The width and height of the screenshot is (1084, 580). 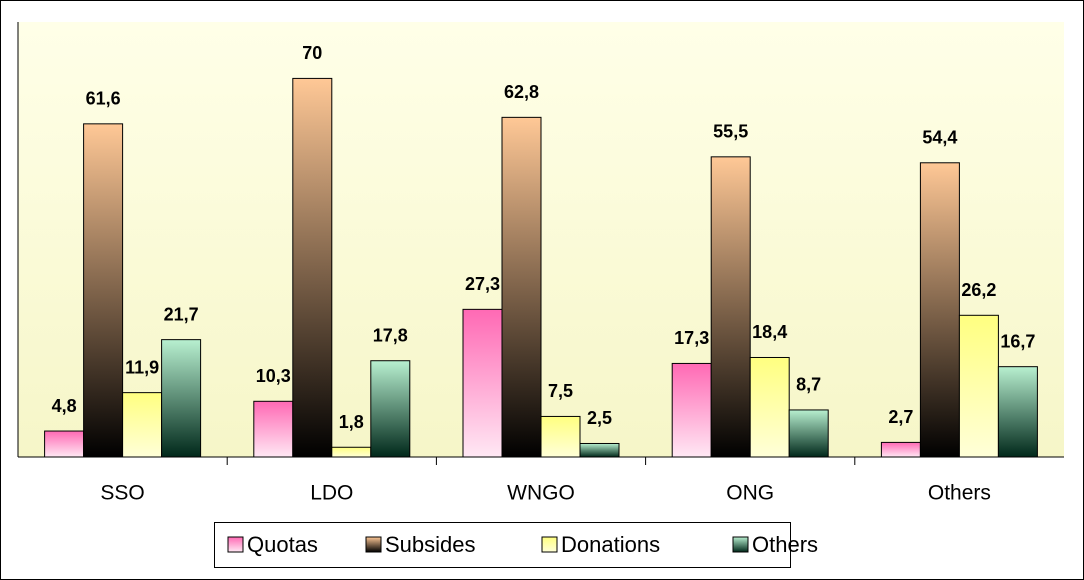 What do you see at coordinates (122, 493) in the screenshot?
I see `x-tick-label: SSO` at bounding box center [122, 493].